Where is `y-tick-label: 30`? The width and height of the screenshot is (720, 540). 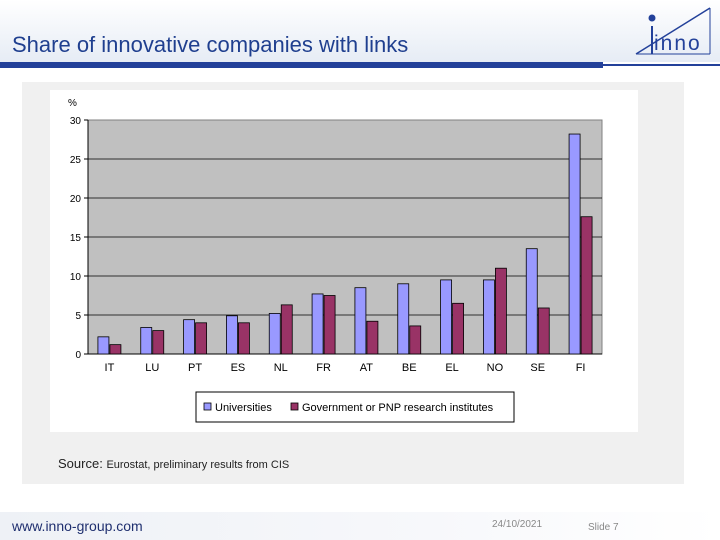 y-tick-label: 30 is located at coordinates (76, 121).